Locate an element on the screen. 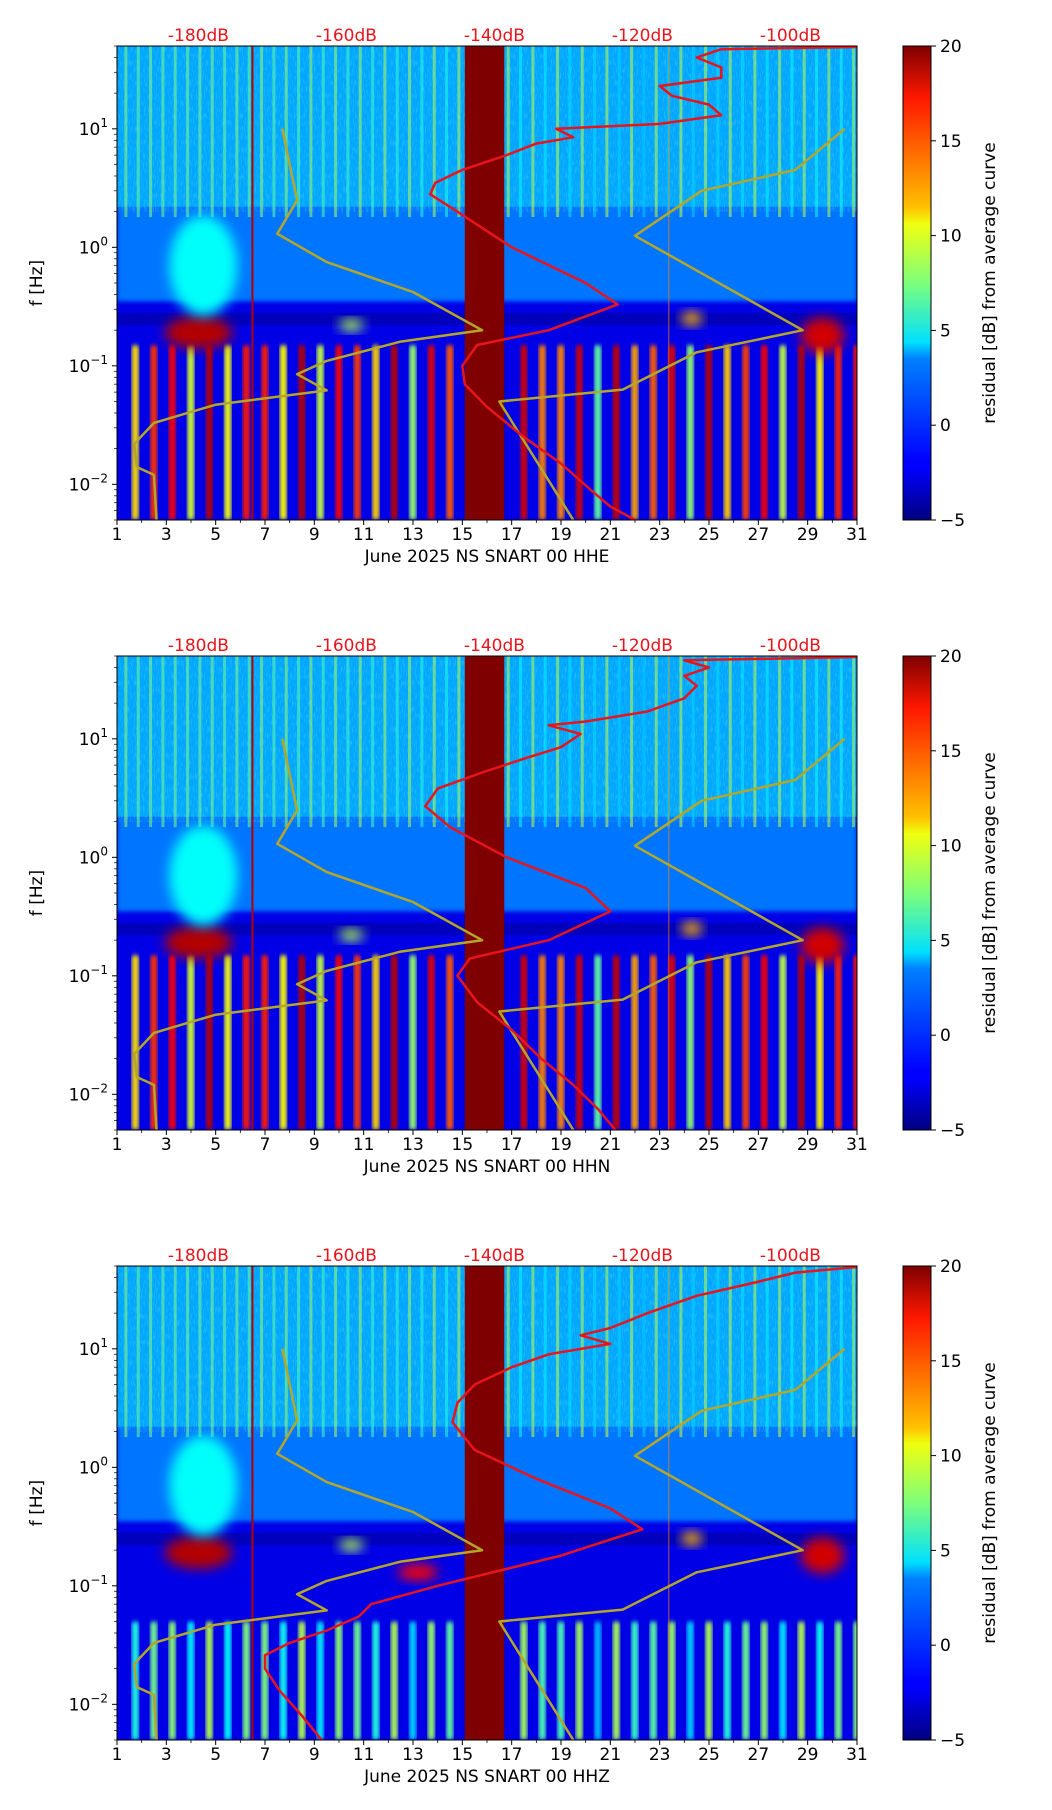 The width and height of the screenshot is (1052, 1810). y-tick-exponent: −2 is located at coordinates (99, 1698).